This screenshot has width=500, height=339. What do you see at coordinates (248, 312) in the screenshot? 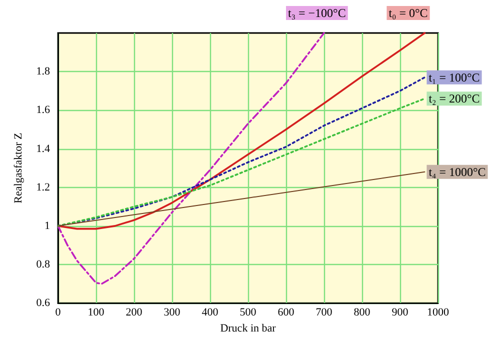
I see `x-tick-label: 500` at bounding box center [248, 312].